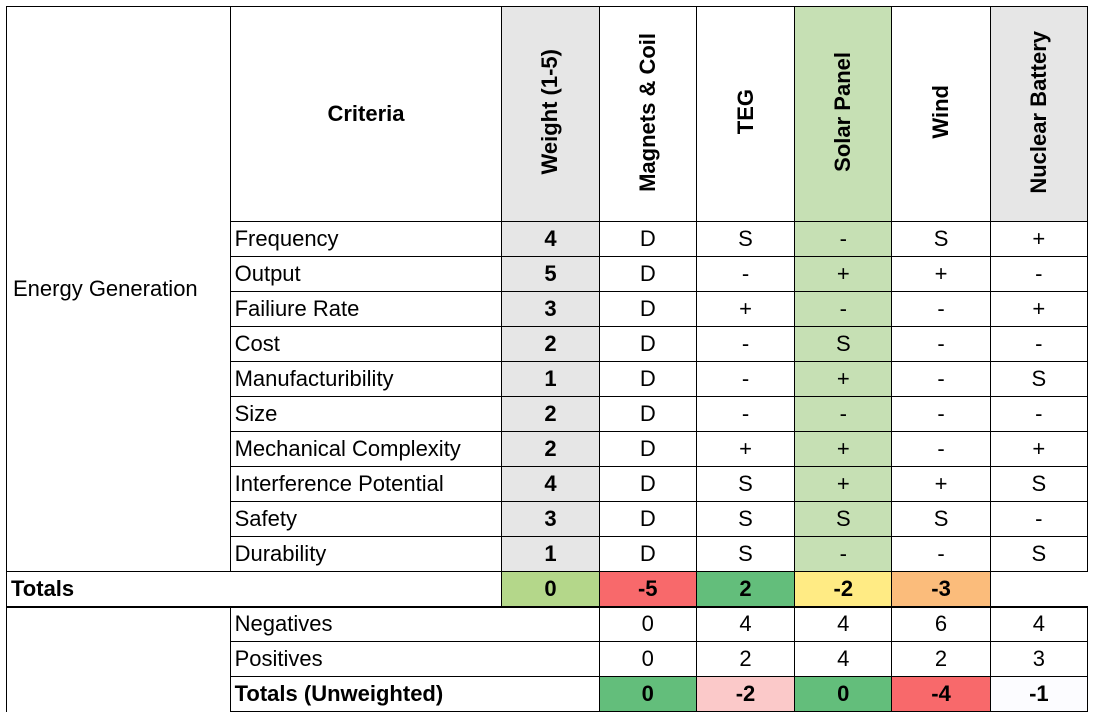 This screenshot has height=715, width=1093. What do you see at coordinates (414, 659) in the screenshot?
I see `positives-label: Positives` at bounding box center [414, 659].